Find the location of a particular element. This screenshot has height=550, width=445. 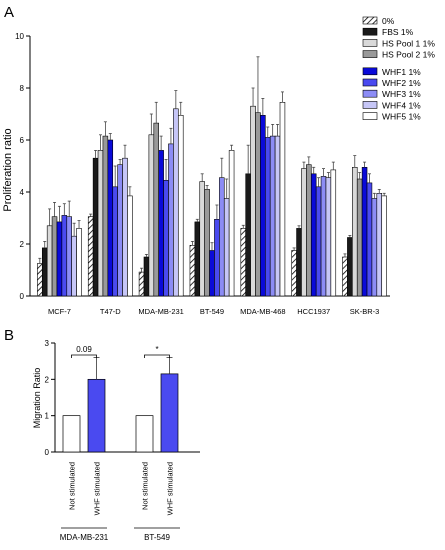

chart-a-legend-label: FBS 1% is located at coordinates (398, 32).